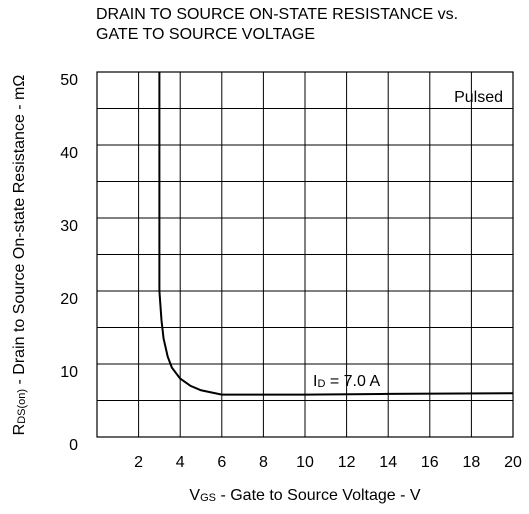 This screenshot has height=514, width=529. What do you see at coordinates (221, 462) in the screenshot?
I see `x-tick-label: 6` at bounding box center [221, 462].